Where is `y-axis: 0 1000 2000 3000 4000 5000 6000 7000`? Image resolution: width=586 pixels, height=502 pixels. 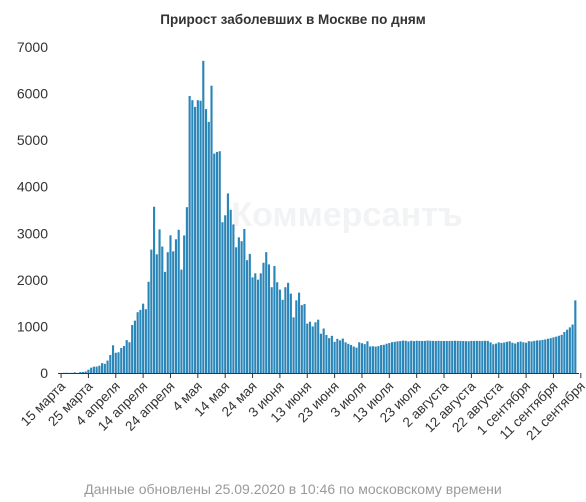 y-axis: 0 1000 2000 3000 4000 5000 6000 7000 is located at coordinates (32, 210).